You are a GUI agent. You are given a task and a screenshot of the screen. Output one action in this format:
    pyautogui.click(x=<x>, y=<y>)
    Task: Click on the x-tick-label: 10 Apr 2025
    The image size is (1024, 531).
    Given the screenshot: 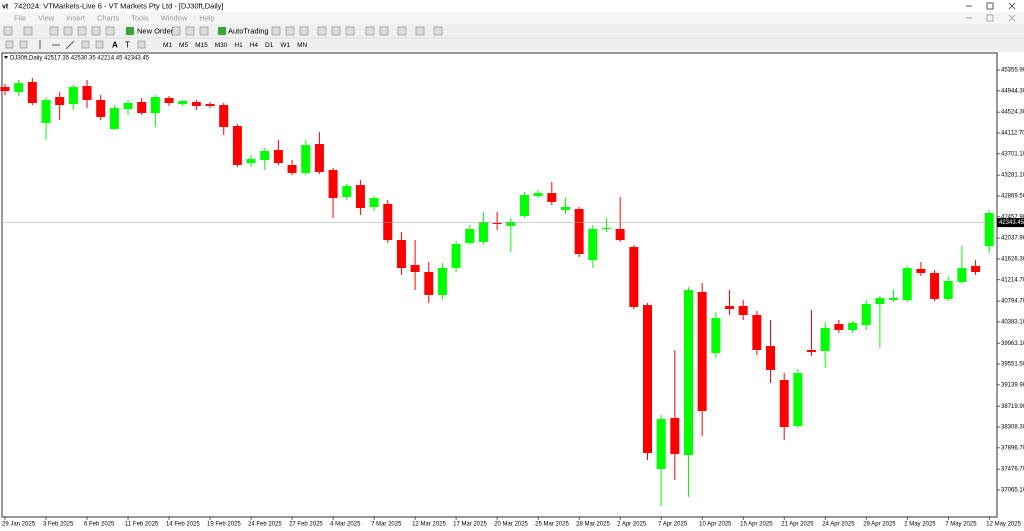 What is the action you would take?
    pyautogui.click(x=715, y=525)
    